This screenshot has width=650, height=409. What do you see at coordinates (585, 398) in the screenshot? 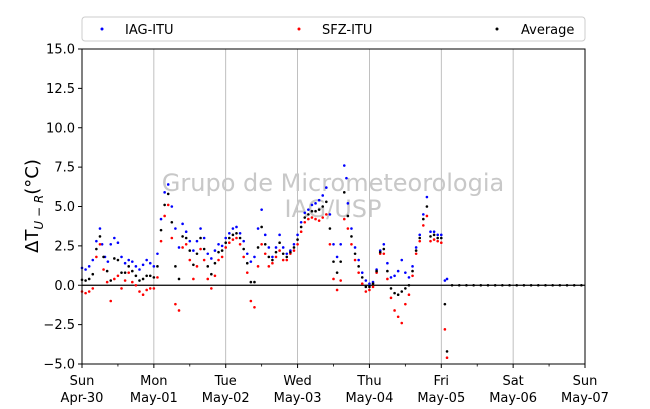
I see `x-tick-date: May-07` at bounding box center [585, 398].